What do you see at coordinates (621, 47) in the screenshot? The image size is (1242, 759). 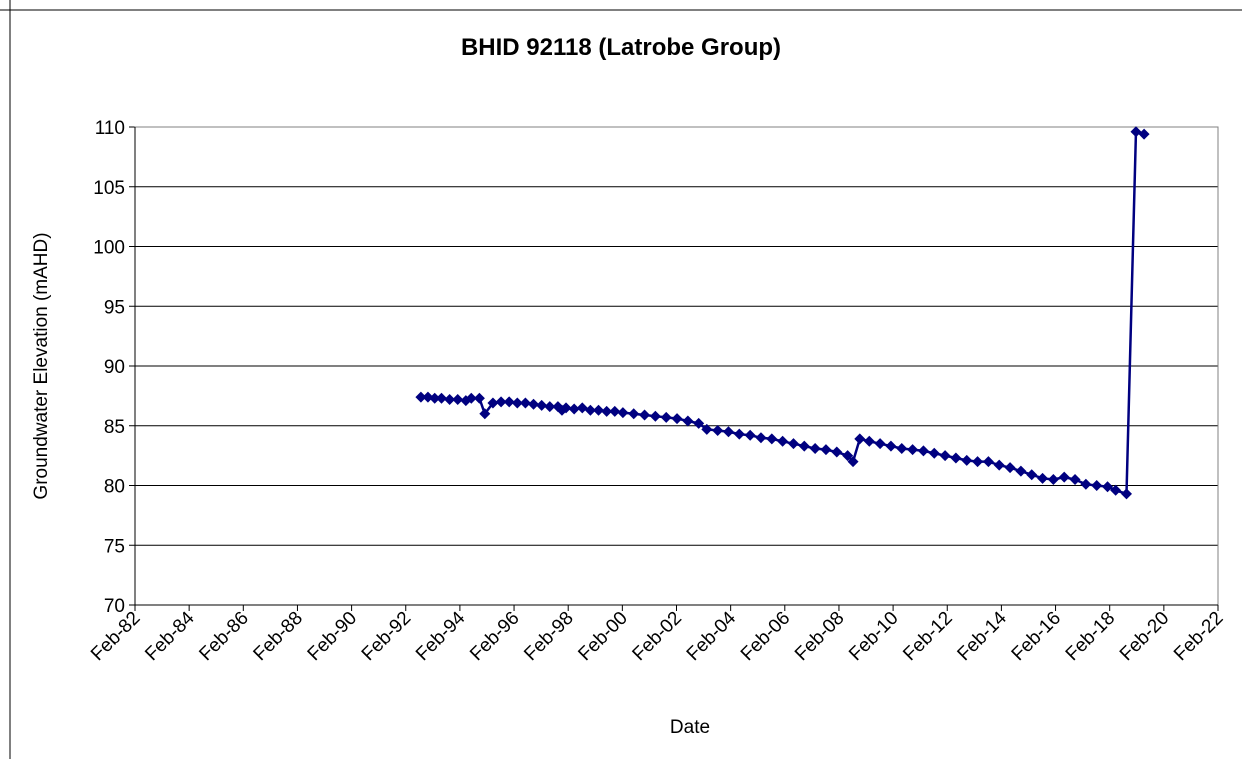 I see `chart-title: BHID 92118 (Latrobe Group)` at bounding box center [621, 47].